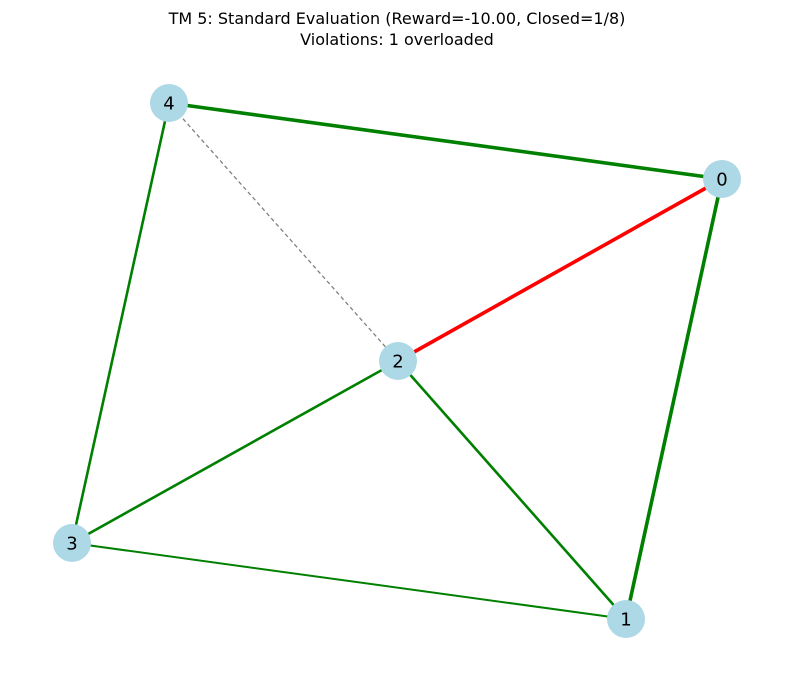 The width and height of the screenshot is (794, 679). Describe the element at coordinates (674, 399) in the screenshot. I see `edge-0-1-normal` at that location.